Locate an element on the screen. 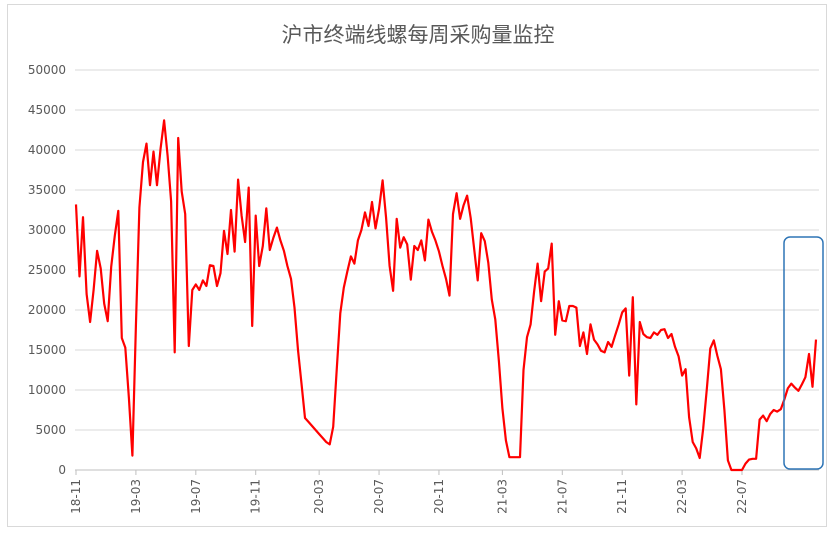 The height and width of the screenshot is (535, 835). highlight-box is located at coordinates (803, 353).